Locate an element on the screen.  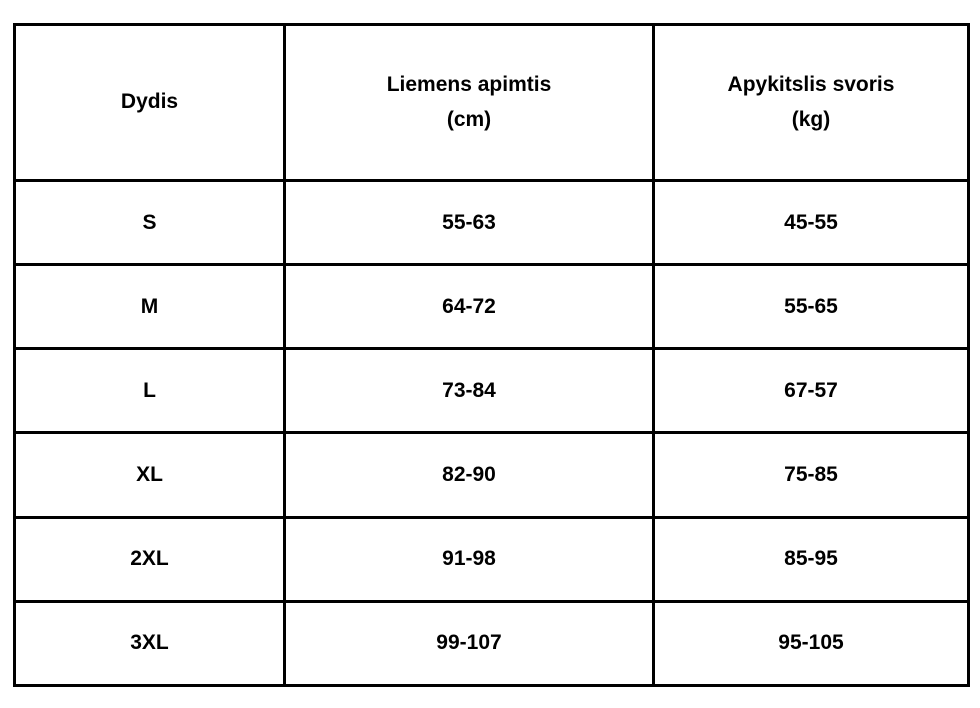
cell-size: L is located at coordinates (149, 391).